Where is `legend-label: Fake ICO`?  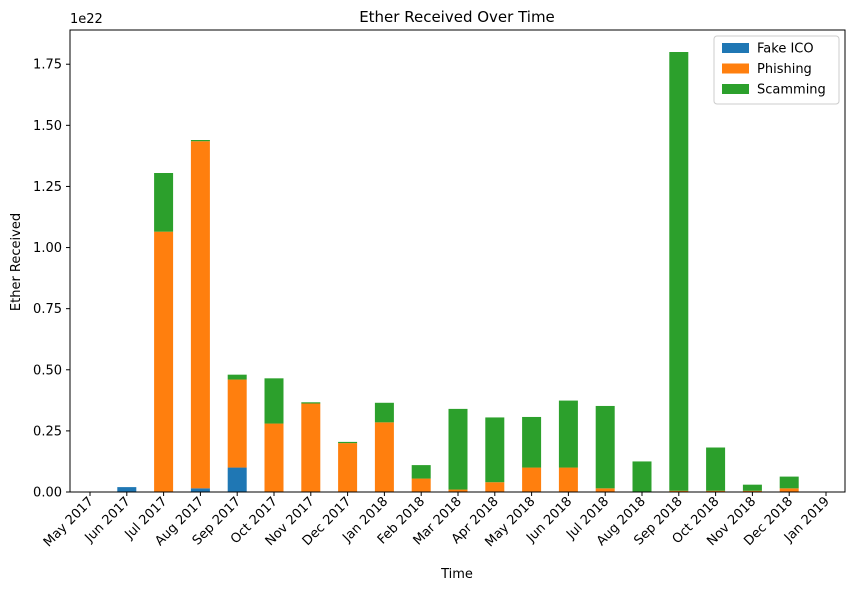
legend-label: Fake ICO is located at coordinates (785, 49).